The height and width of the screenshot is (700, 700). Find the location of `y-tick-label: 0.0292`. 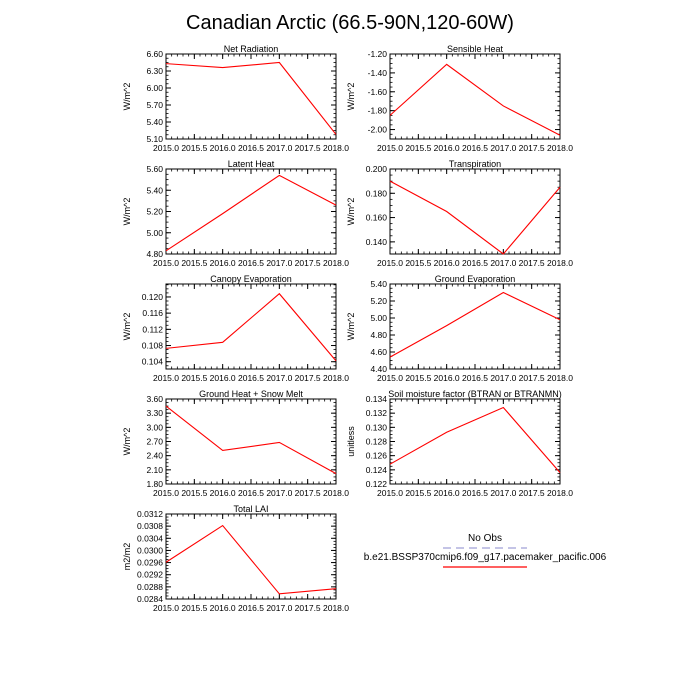

y-tick-label: 0.0292 is located at coordinates (150, 575).